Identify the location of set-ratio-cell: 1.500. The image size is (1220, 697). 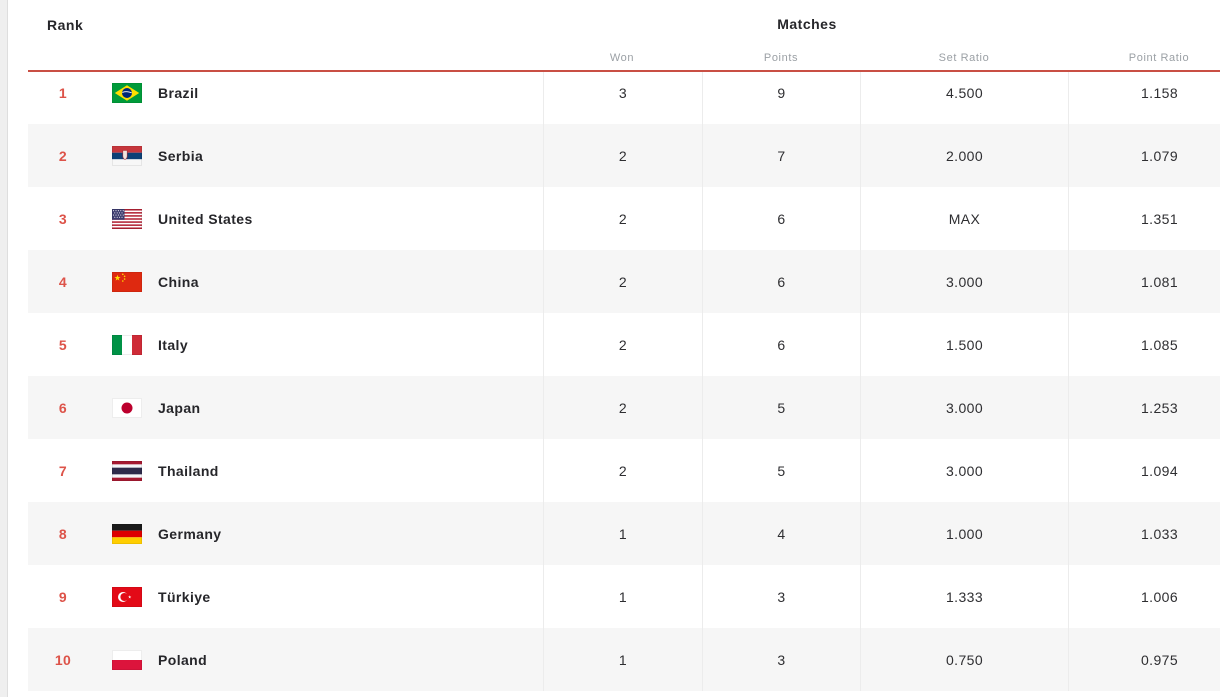
(964, 344).